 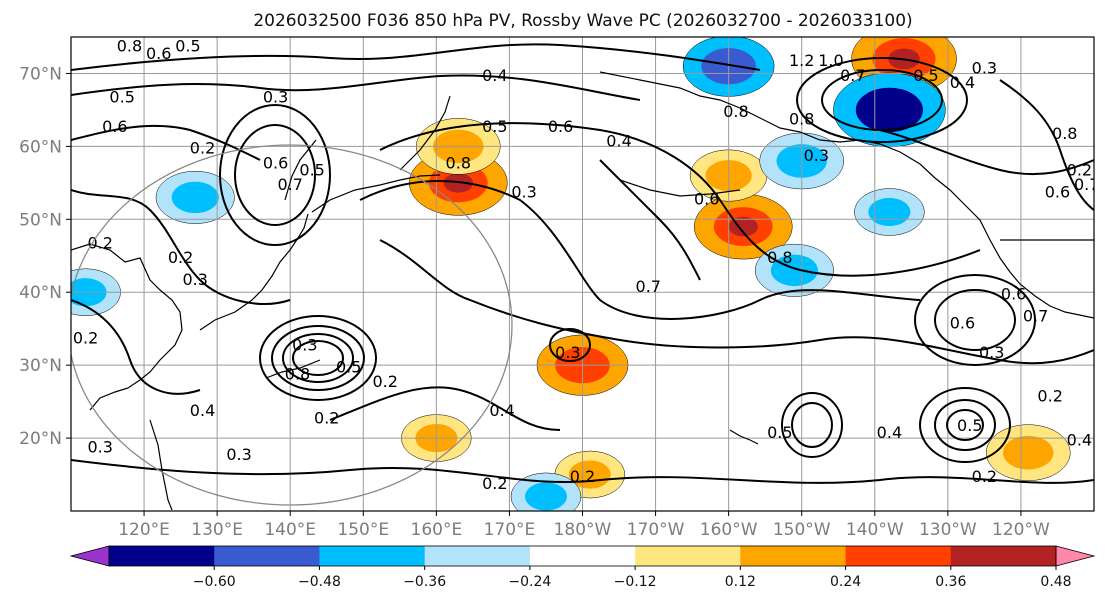 I want to click on lon-tick-label: 160°W, so click(x=729, y=530).